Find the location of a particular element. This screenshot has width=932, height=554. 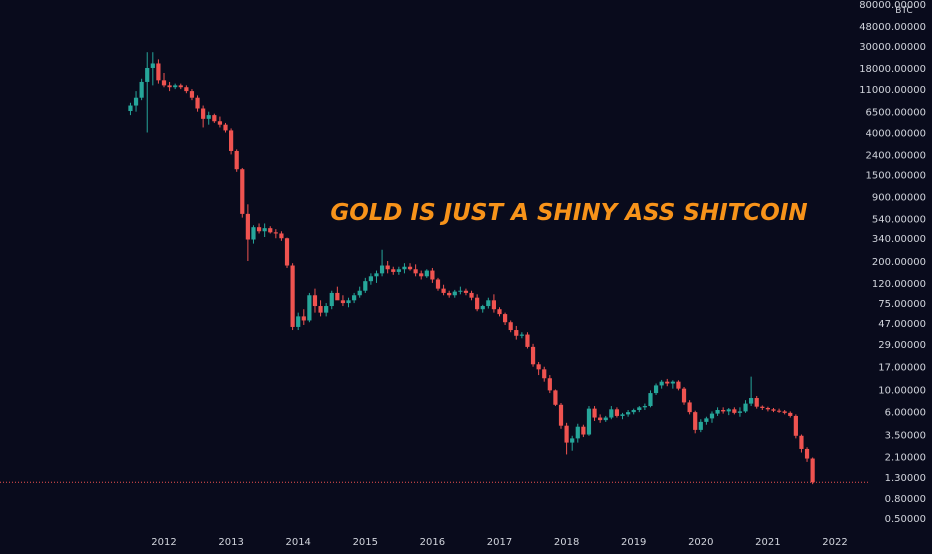

y-tick-label: 80000.00000 is located at coordinates (892, 5).